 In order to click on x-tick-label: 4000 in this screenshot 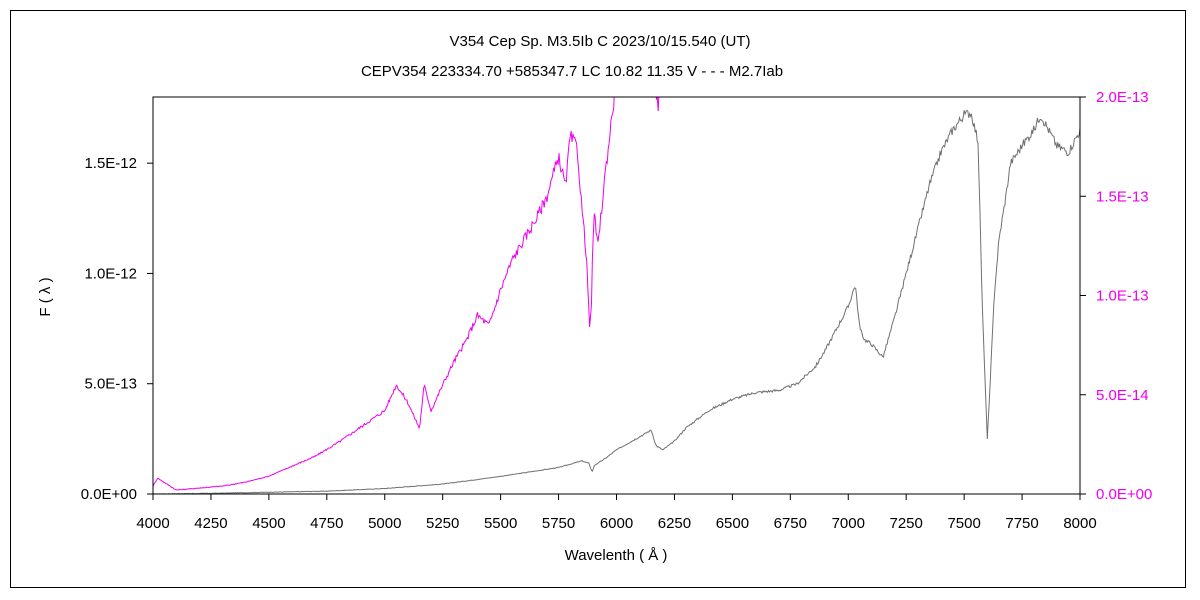, I will do `click(152, 523)`.